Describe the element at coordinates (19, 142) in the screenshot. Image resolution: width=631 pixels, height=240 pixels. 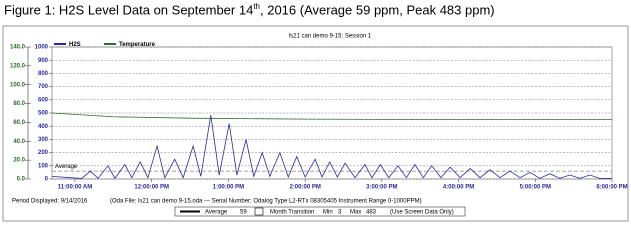
I see `y2-tick-label: 40.0` at that location.